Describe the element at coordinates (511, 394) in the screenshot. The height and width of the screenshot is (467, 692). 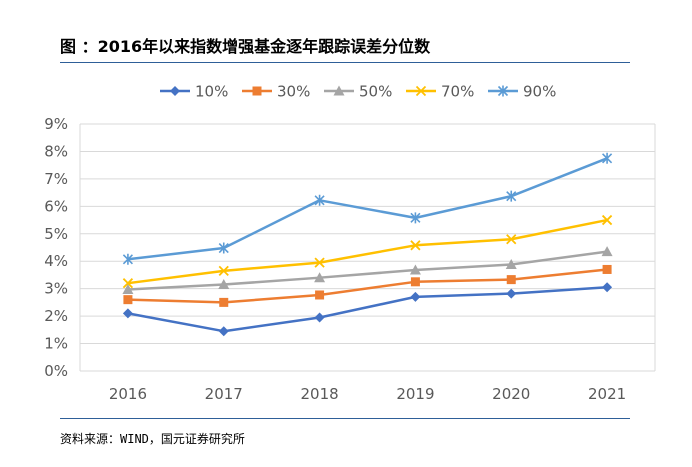
I see `x-tick-label: 2020` at that location.